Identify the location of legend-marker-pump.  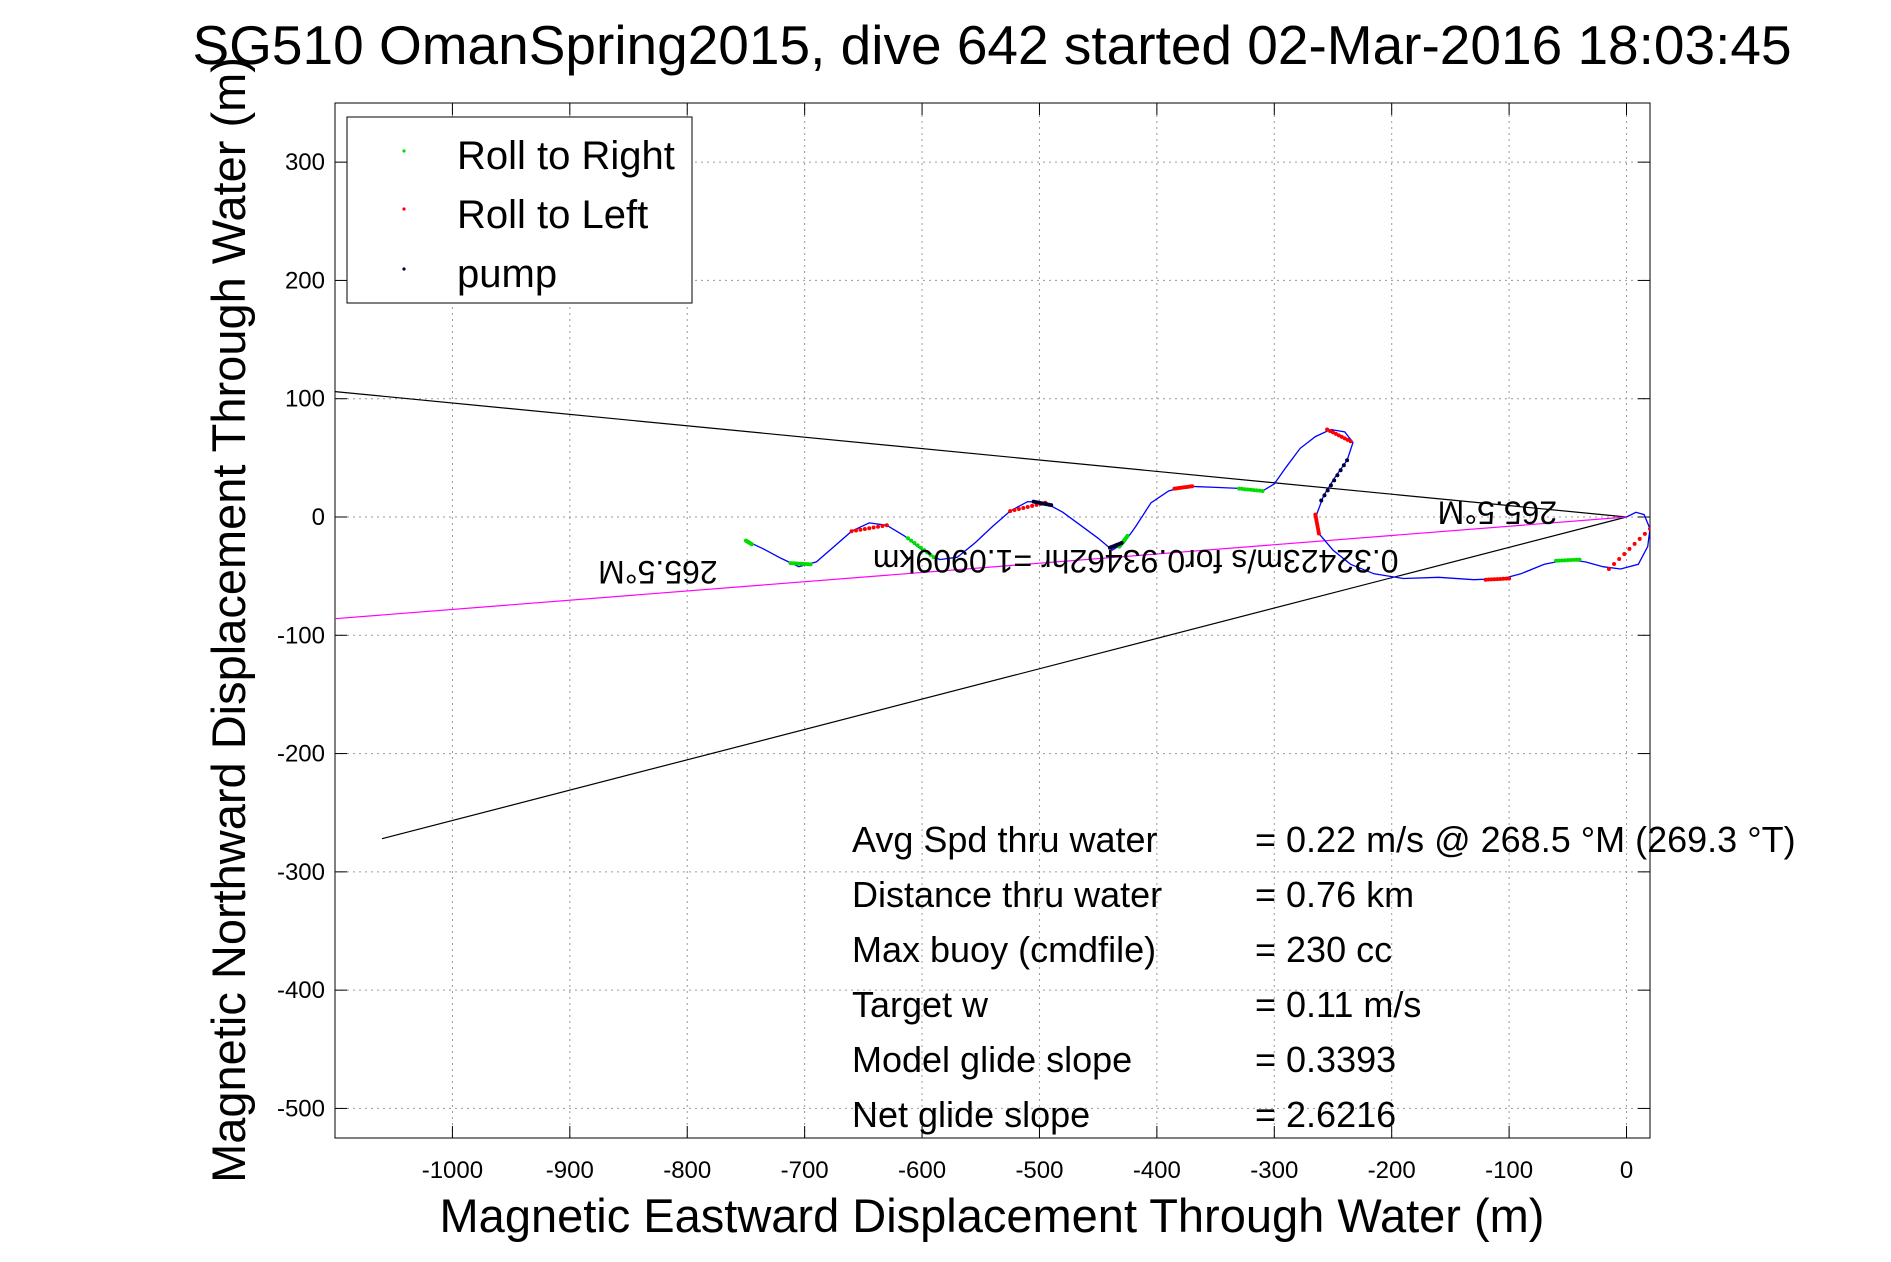
(404, 269).